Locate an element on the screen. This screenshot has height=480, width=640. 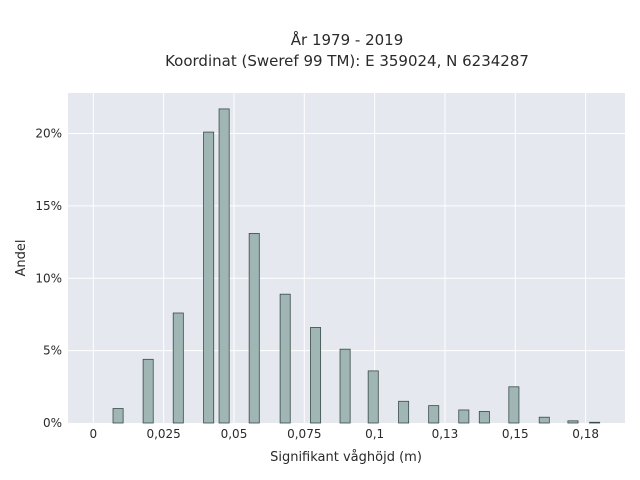
x-tick-label: 0,18 is located at coordinates (585, 434).